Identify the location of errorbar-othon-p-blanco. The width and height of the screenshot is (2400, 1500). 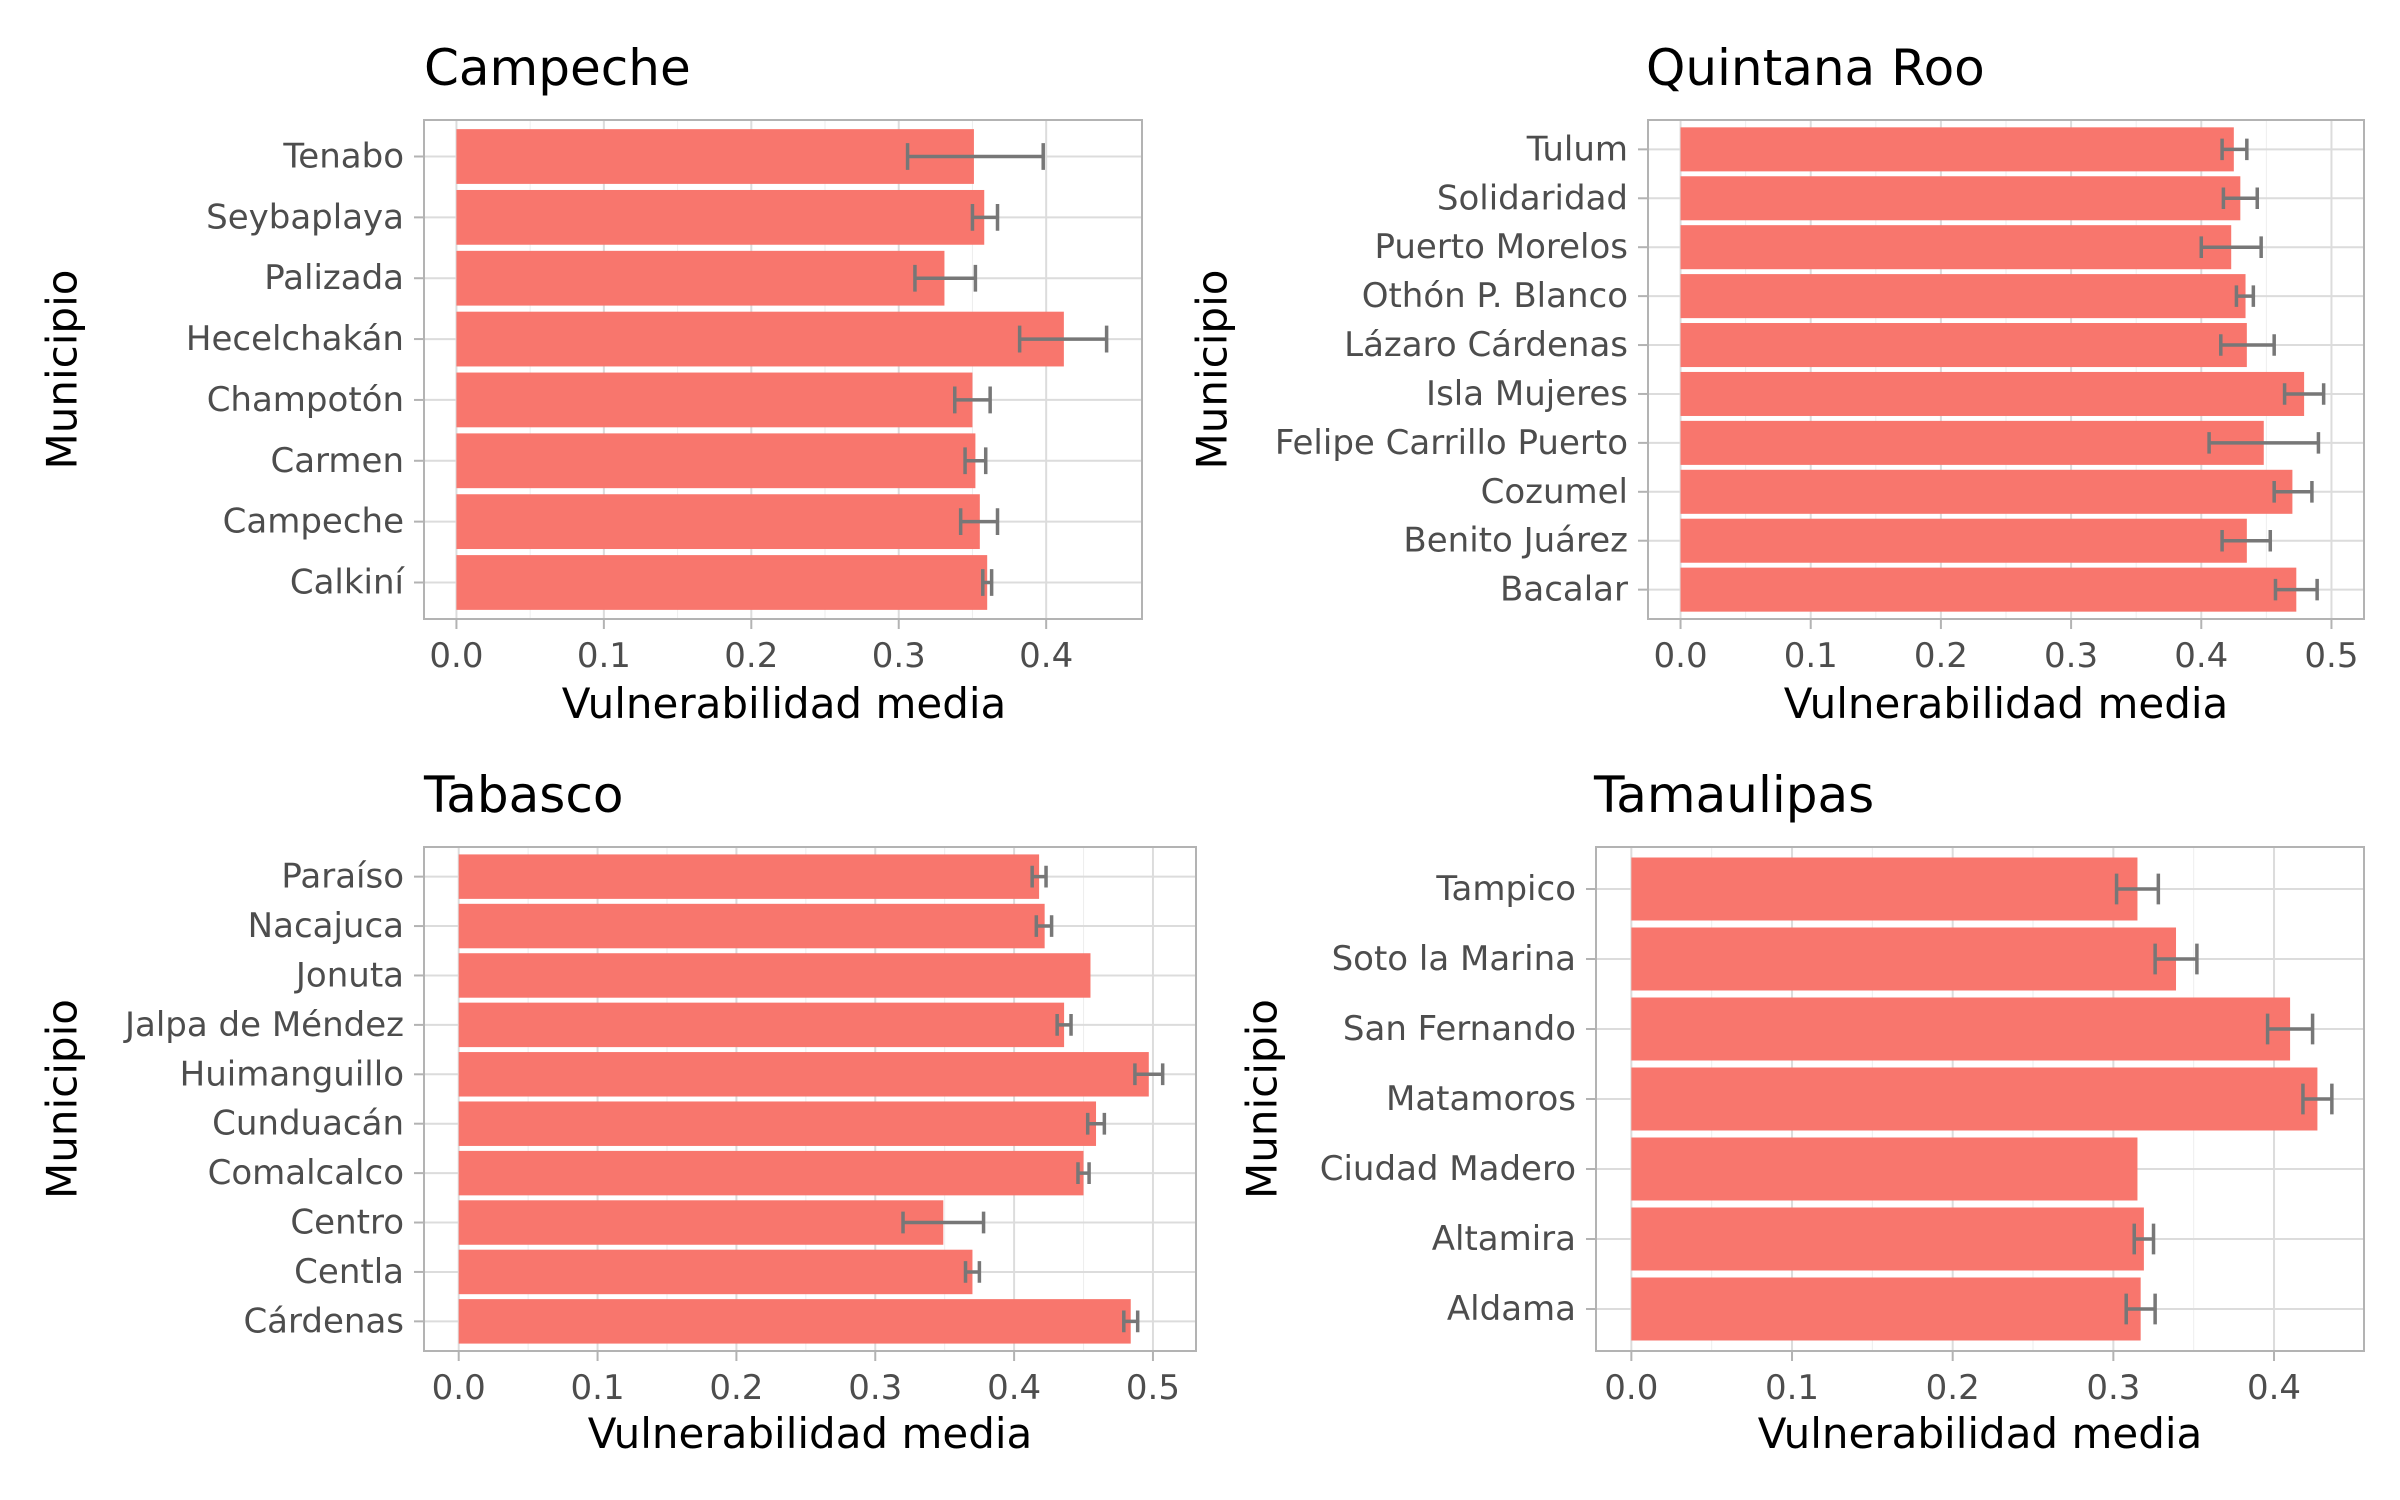
(2245, 296).